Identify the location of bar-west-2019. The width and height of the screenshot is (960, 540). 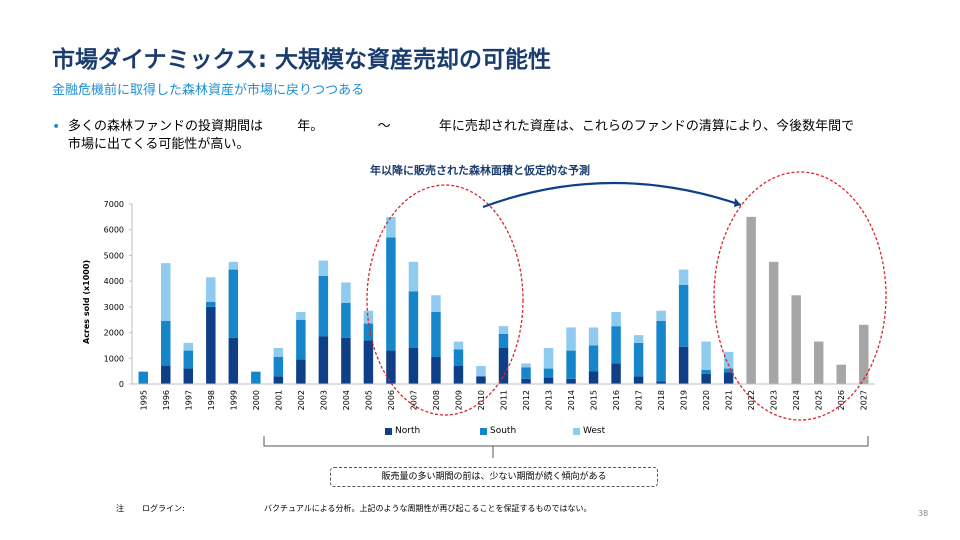
(683, 277).